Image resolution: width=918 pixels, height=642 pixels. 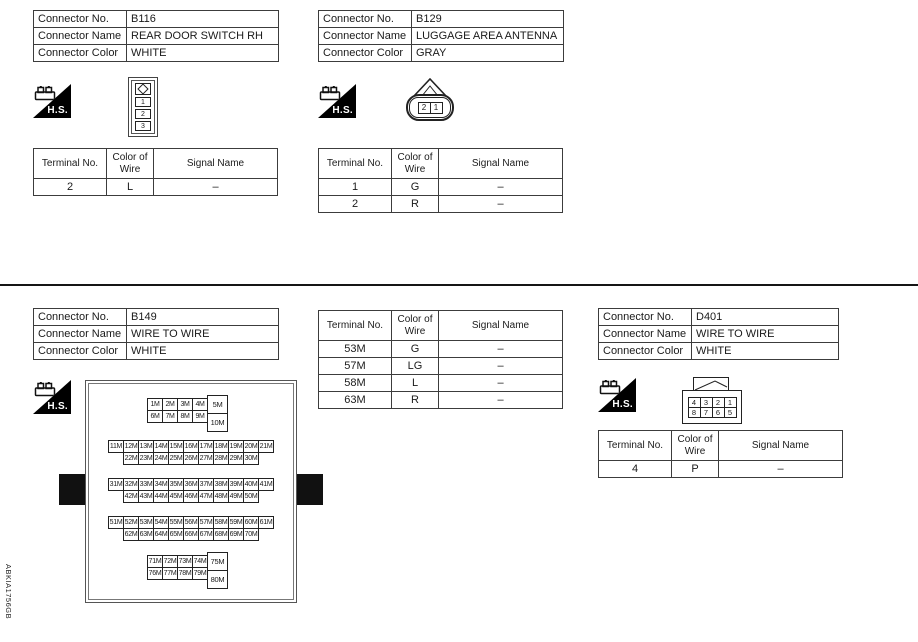 What do you see at coordinates (440, 204) in the screenshot?
I see `terminal-row: 2 R –` at bounding box center [440, 204].